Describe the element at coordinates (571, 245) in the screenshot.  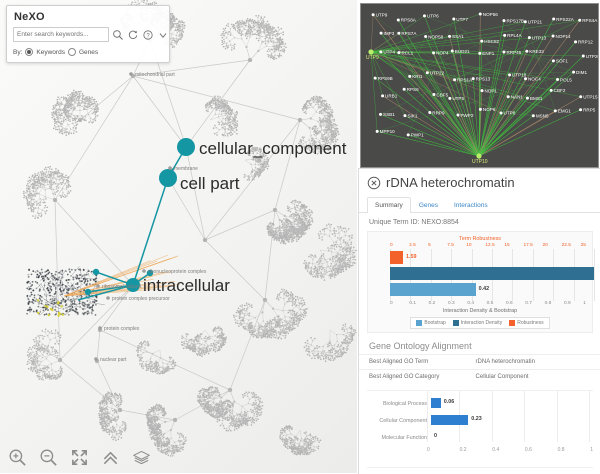
I see `top-tick-9: 22.5` at that location.